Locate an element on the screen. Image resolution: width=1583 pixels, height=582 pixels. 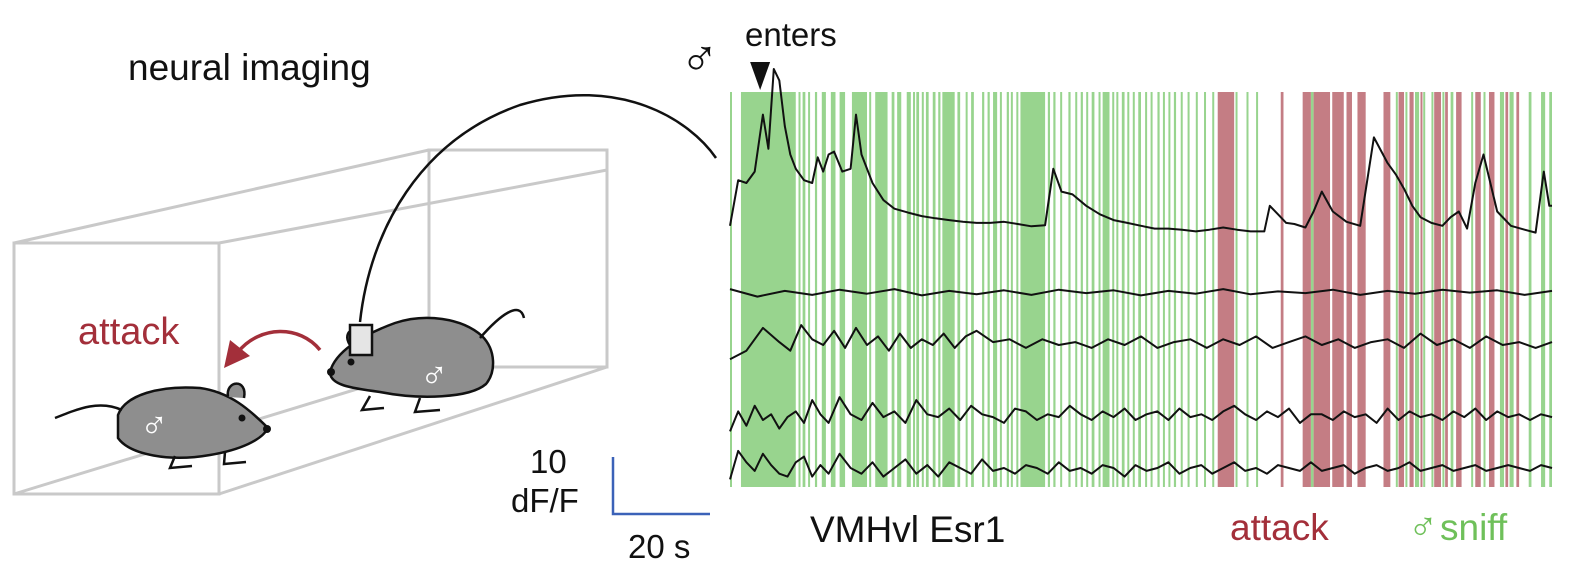
resident-mouse-eye is located at coordinates (351, 362).